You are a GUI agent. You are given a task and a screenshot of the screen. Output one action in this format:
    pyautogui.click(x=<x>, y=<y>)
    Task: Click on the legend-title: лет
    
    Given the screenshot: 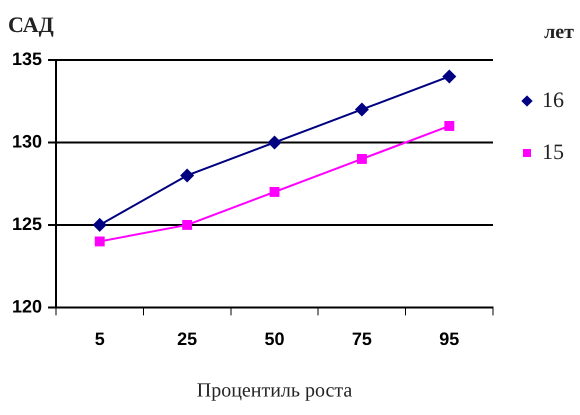 What is the action you would take?
    pyautogui.click(x=559, y=32)
    